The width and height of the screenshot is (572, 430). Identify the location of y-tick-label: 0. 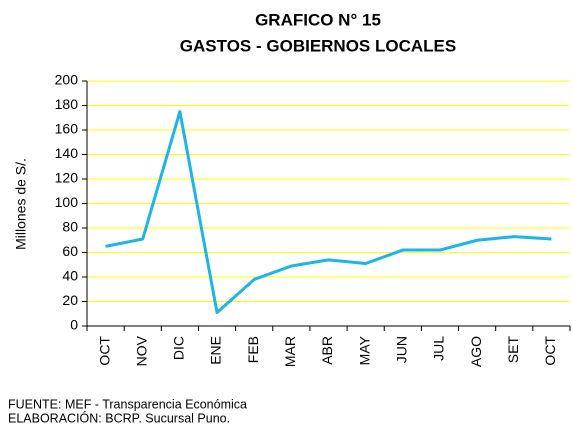
(74, 325).